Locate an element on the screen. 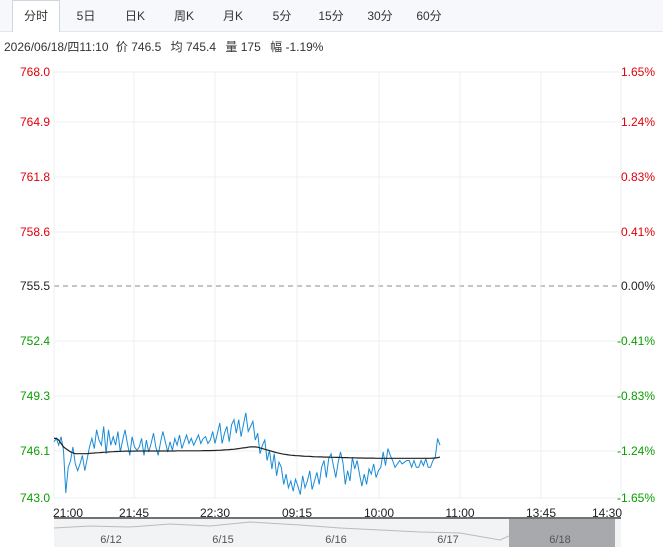 The image size is (663, 547). y-tick-label-price: 749.3 is located at coordinates (34, 396).